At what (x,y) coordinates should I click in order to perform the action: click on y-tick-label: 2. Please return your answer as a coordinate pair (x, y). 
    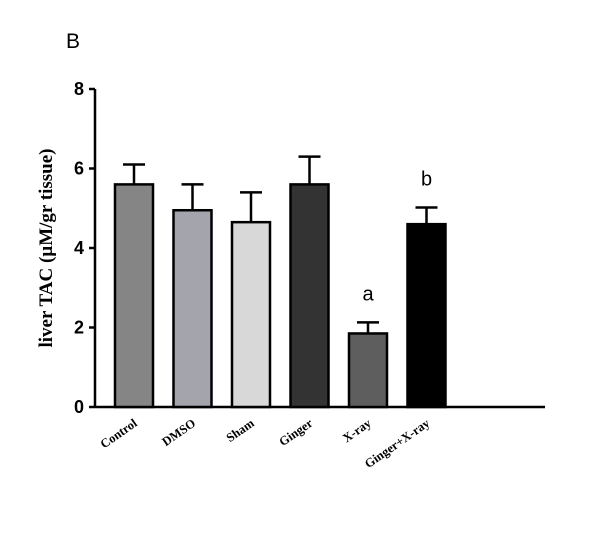
    Looking at the image, I should click on (79, 328).